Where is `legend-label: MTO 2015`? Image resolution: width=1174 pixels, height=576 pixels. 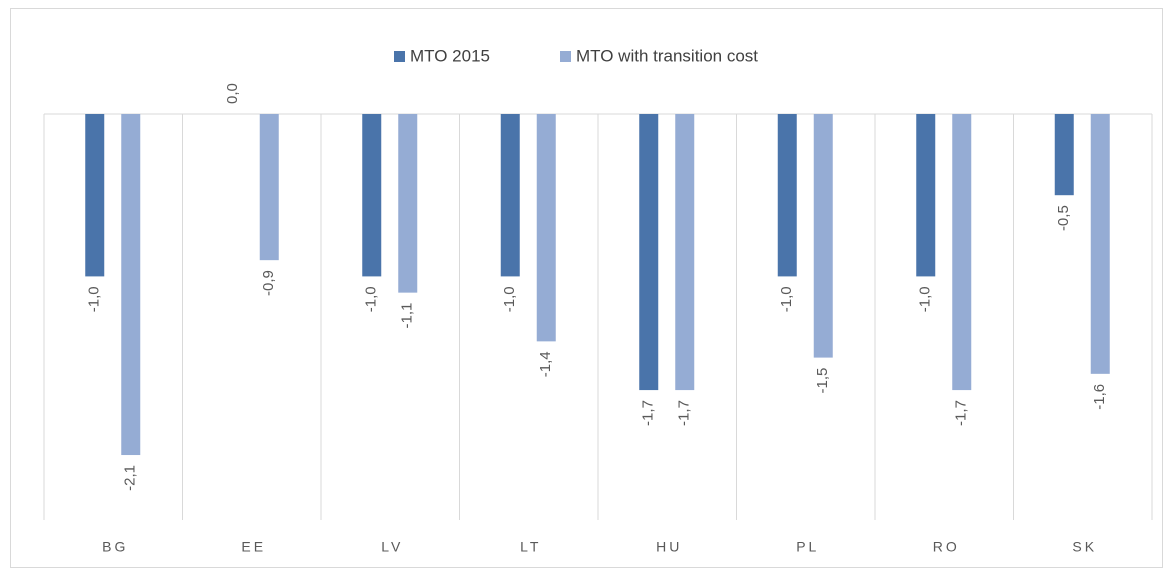
legend-label: MTO 2015 is located at coordinates (450, 55).